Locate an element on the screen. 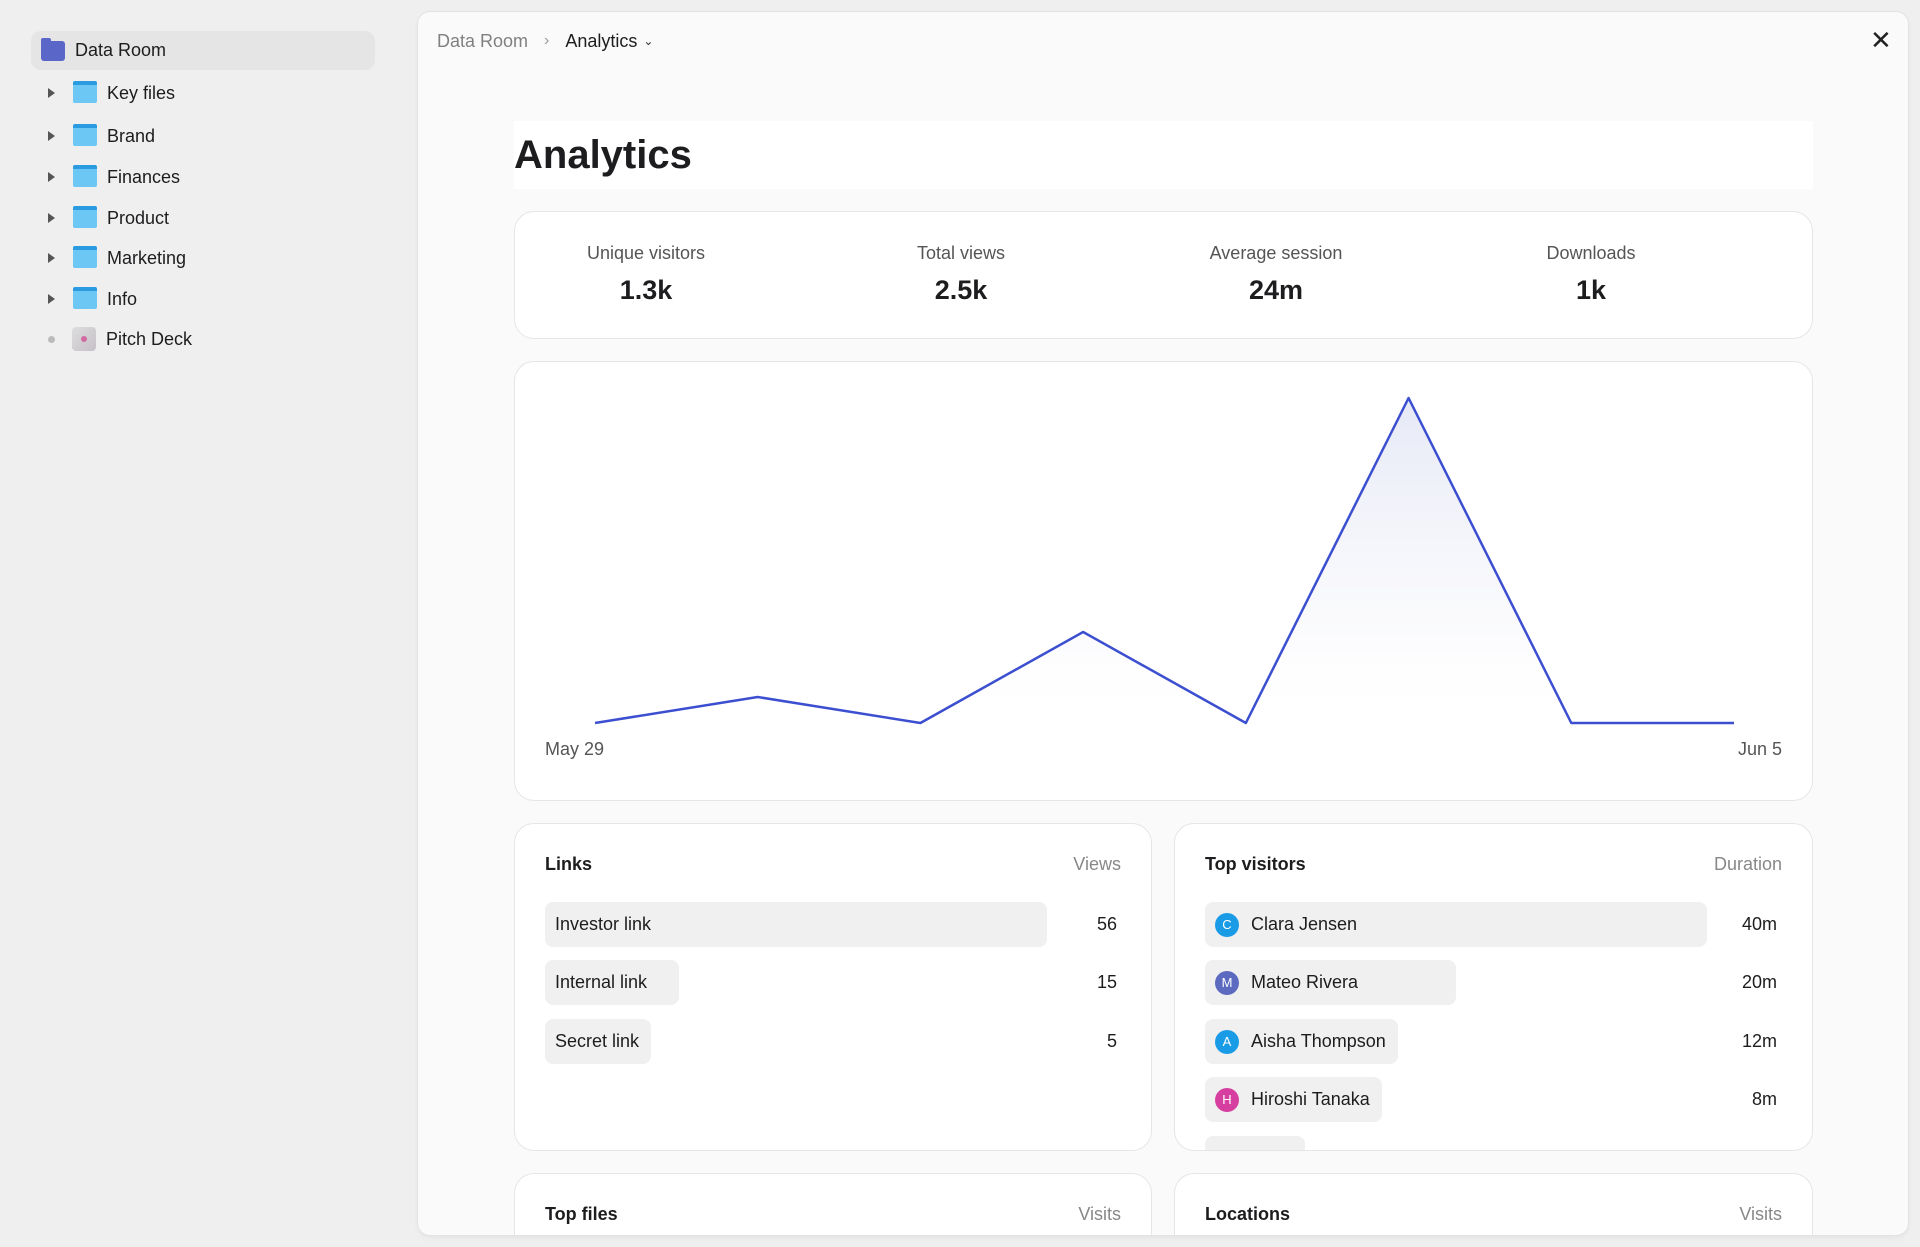 The image size is (1920, 1247). row-value: 56 is located at coordinates (1106, 924).